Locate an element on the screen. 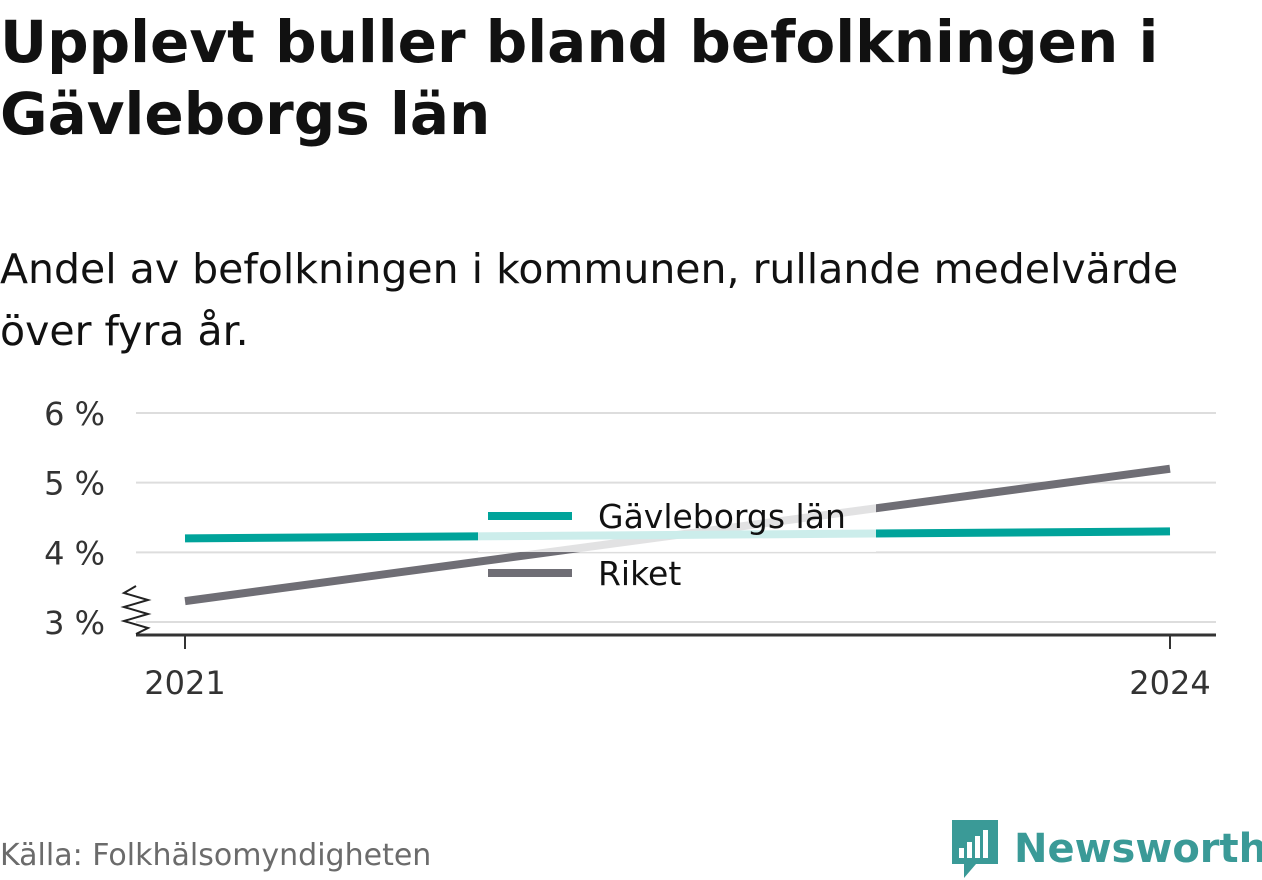  brand-logo: Newsworthy is located at coordinates (1106, 849).